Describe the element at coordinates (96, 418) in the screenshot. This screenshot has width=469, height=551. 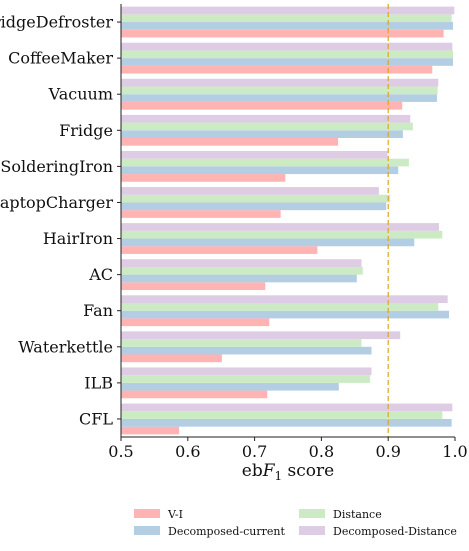
I see `category-label: CFL` at that location.